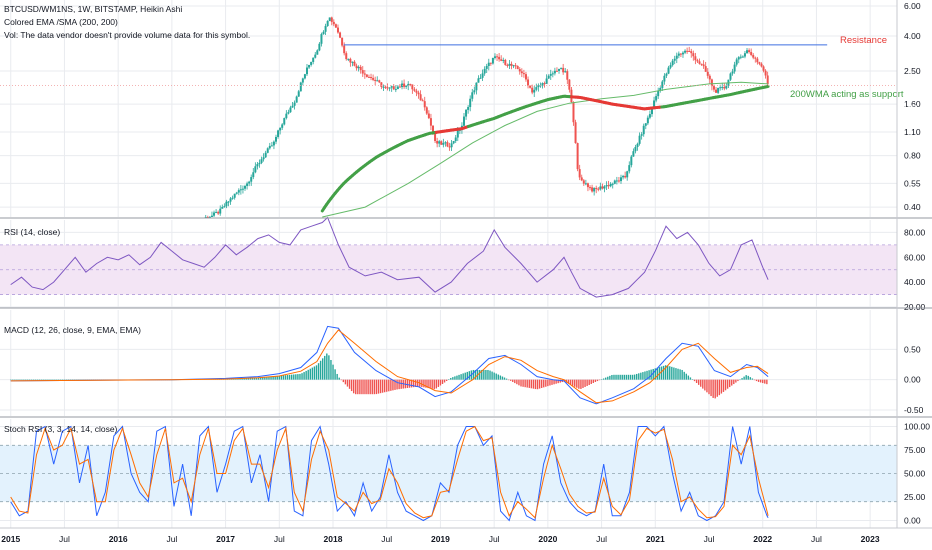  Describe the element at coordinates (915, 282) in the screenshot. I see `axis-tick: 40.00` at that location.